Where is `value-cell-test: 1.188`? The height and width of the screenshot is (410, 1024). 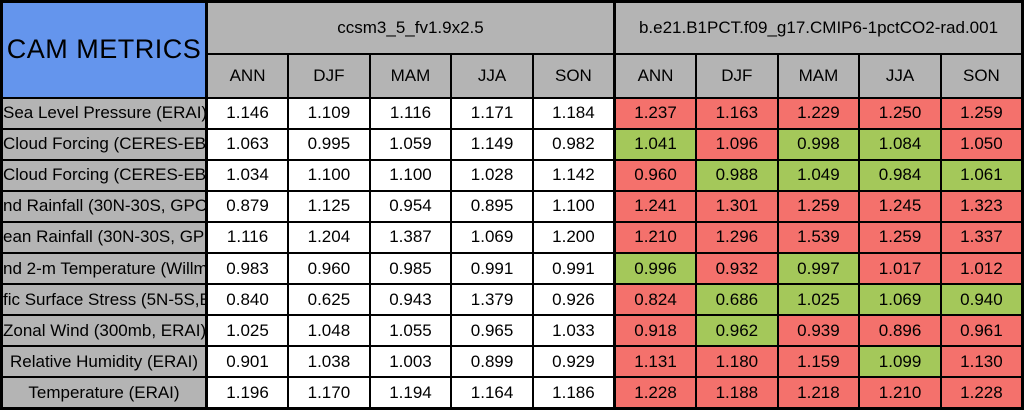
value-cell-test: 1.188 is located at coordinates (737, 393).